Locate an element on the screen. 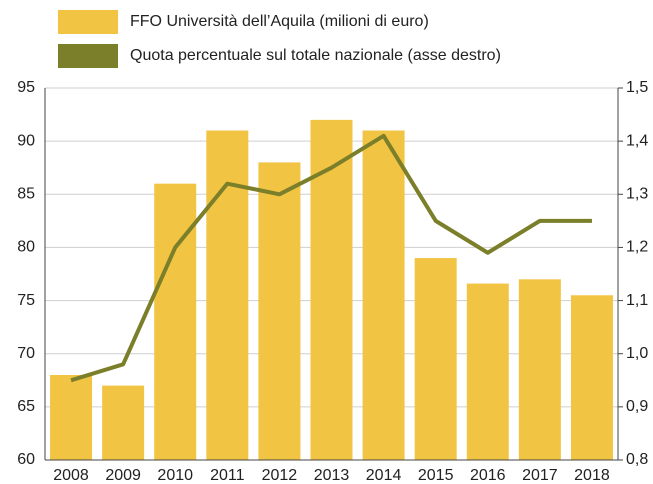 The image size is (653, 484). x-tick-label: 2009 is located at coordinates (123, 475).